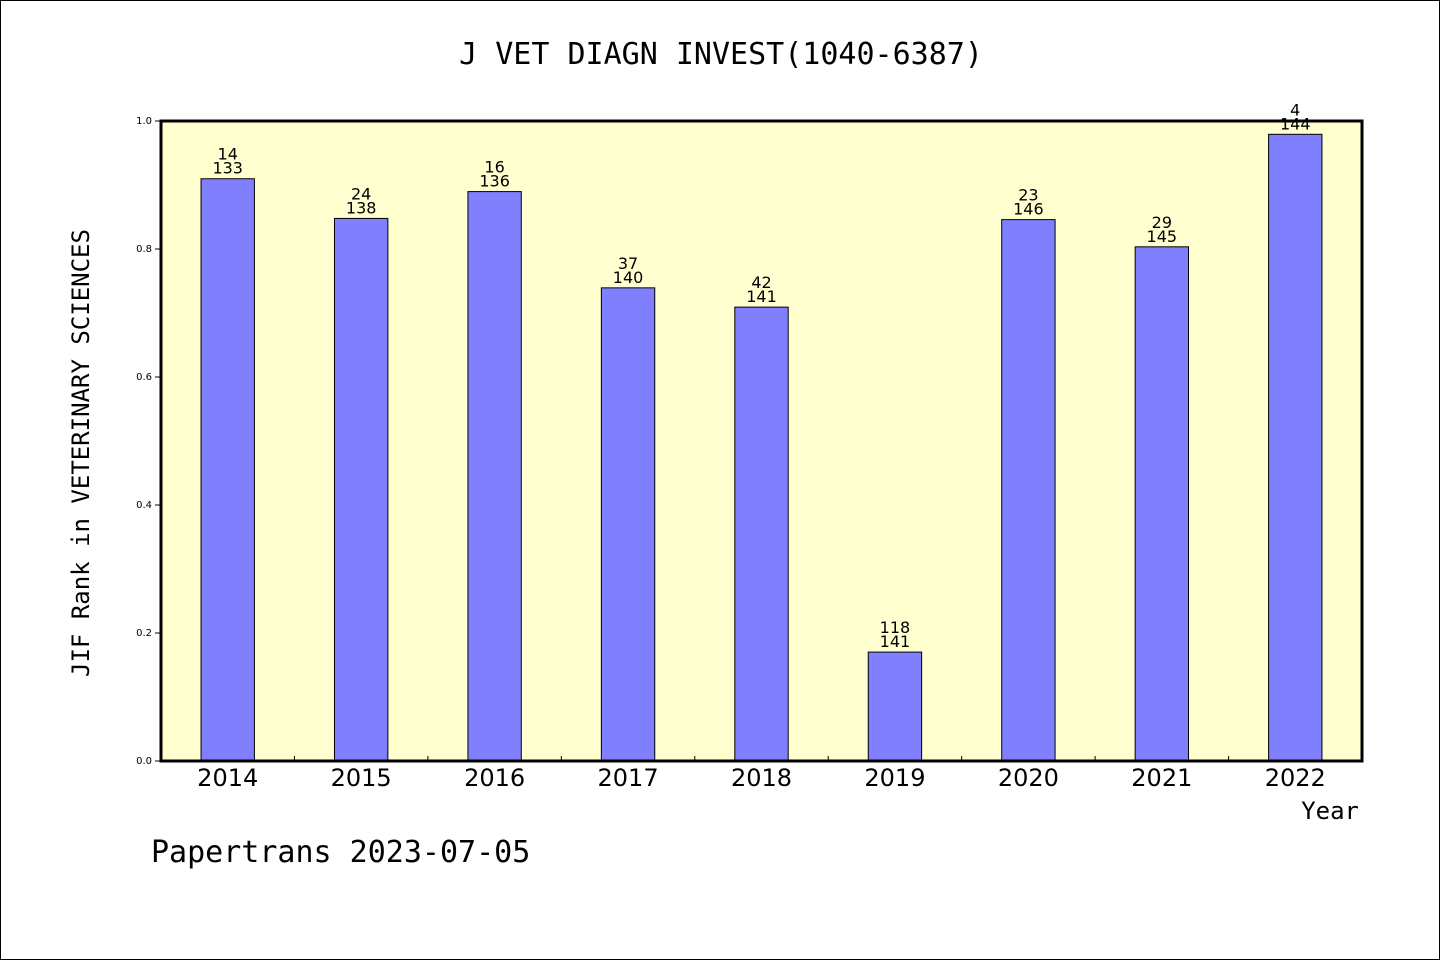 Image resolution: width=1440 pixels, height=961 pixels. I want to click on x-tick-label: 2017, so click(628, 778).